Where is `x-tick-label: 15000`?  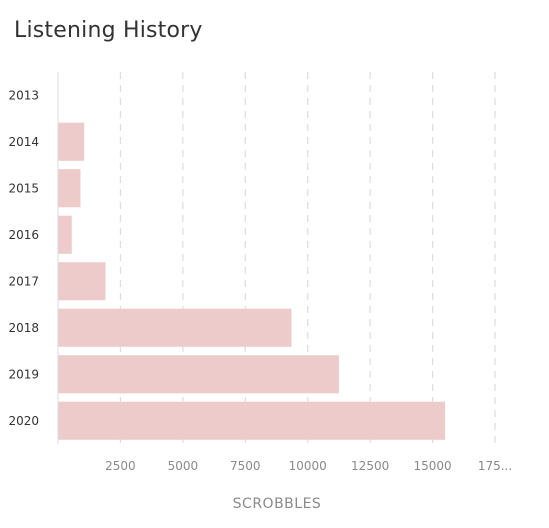
x-tick-label: 15000 is located at coordinates (432, 466).